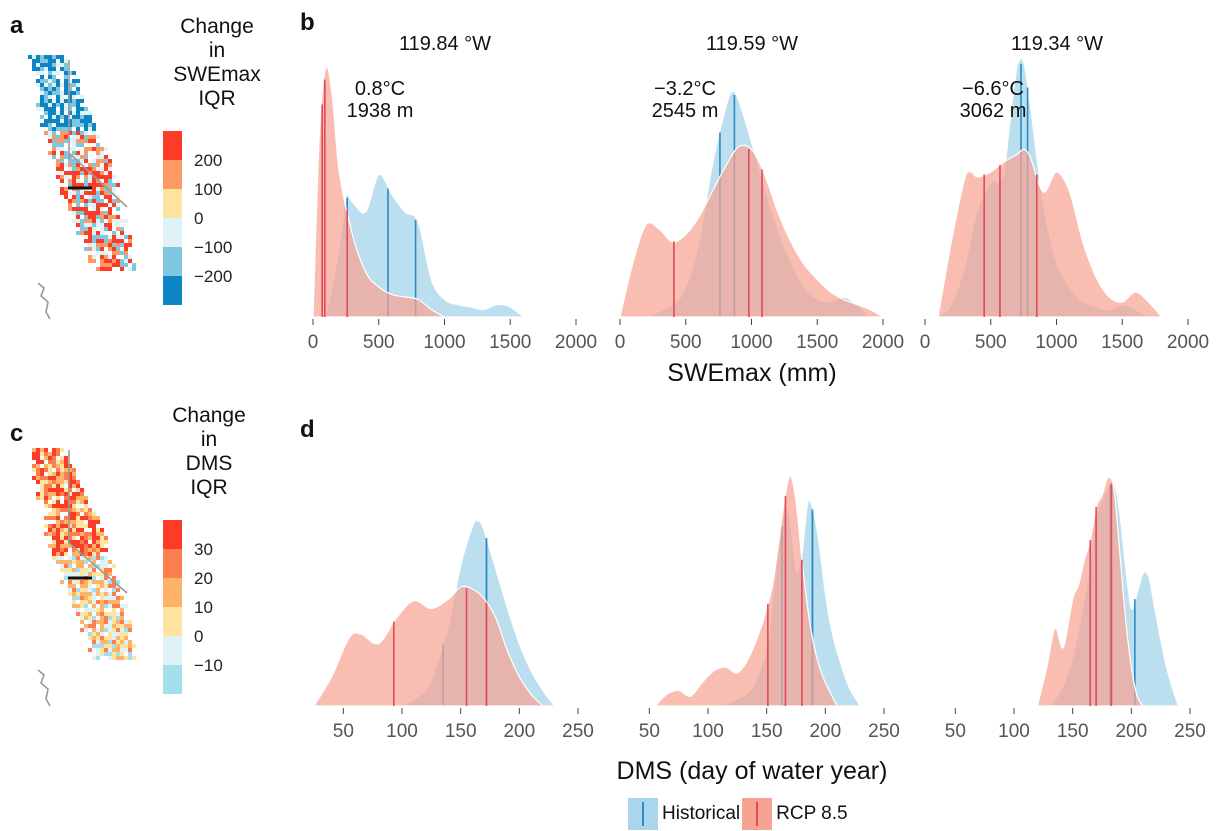  What do you see at coordinates (1122, 342) in the screenshot?
I see `x-tick-label: 1500` at bounding box center [1122, 342].